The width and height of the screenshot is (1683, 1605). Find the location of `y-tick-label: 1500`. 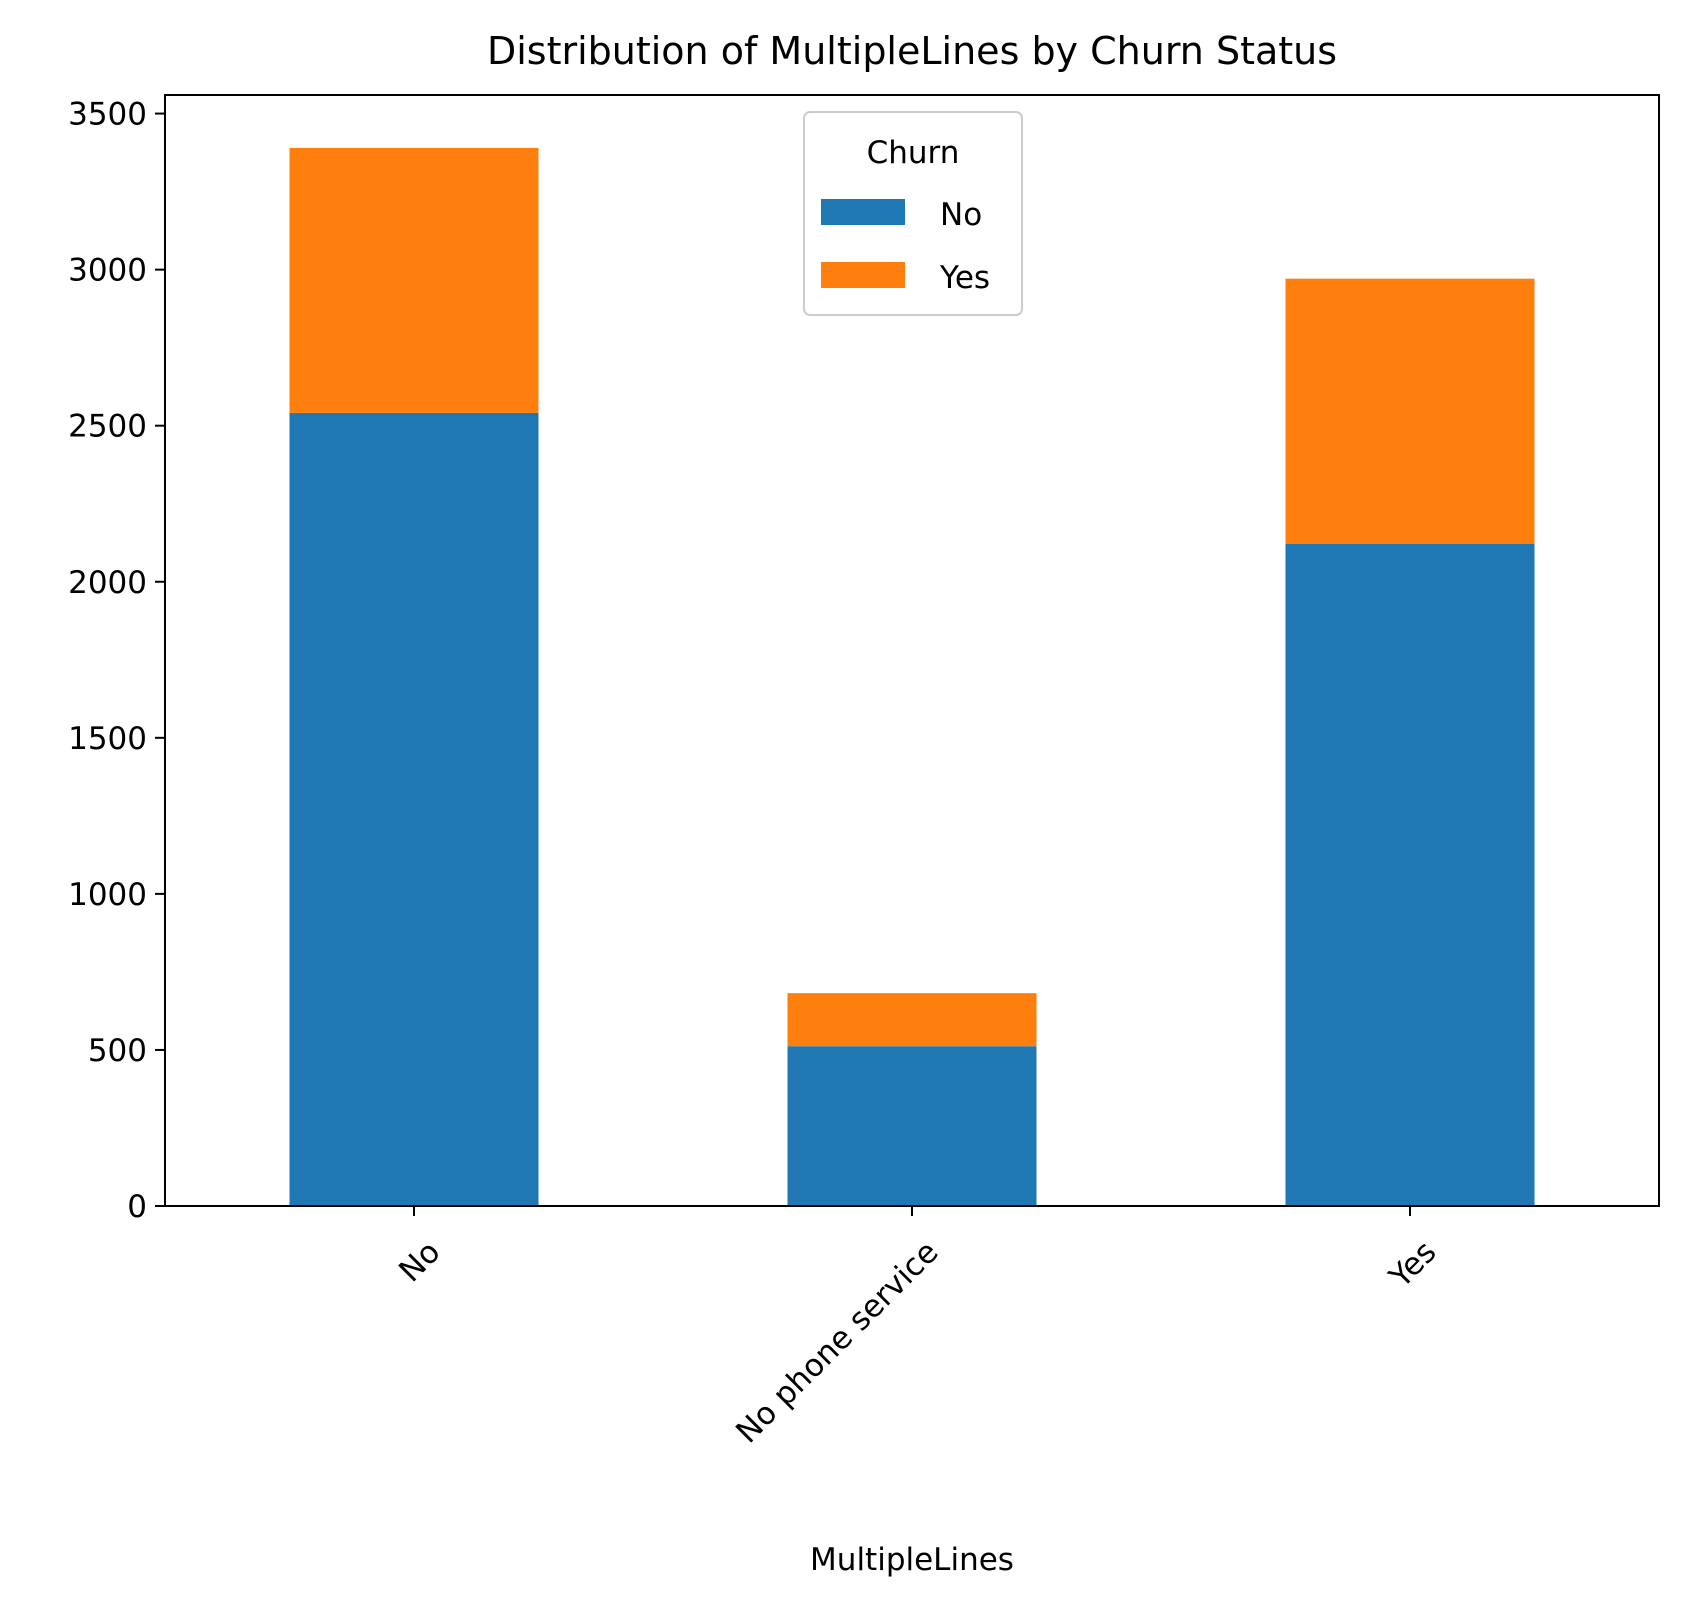

y-tick-label: 1500 is located at coordinates (107, 739).